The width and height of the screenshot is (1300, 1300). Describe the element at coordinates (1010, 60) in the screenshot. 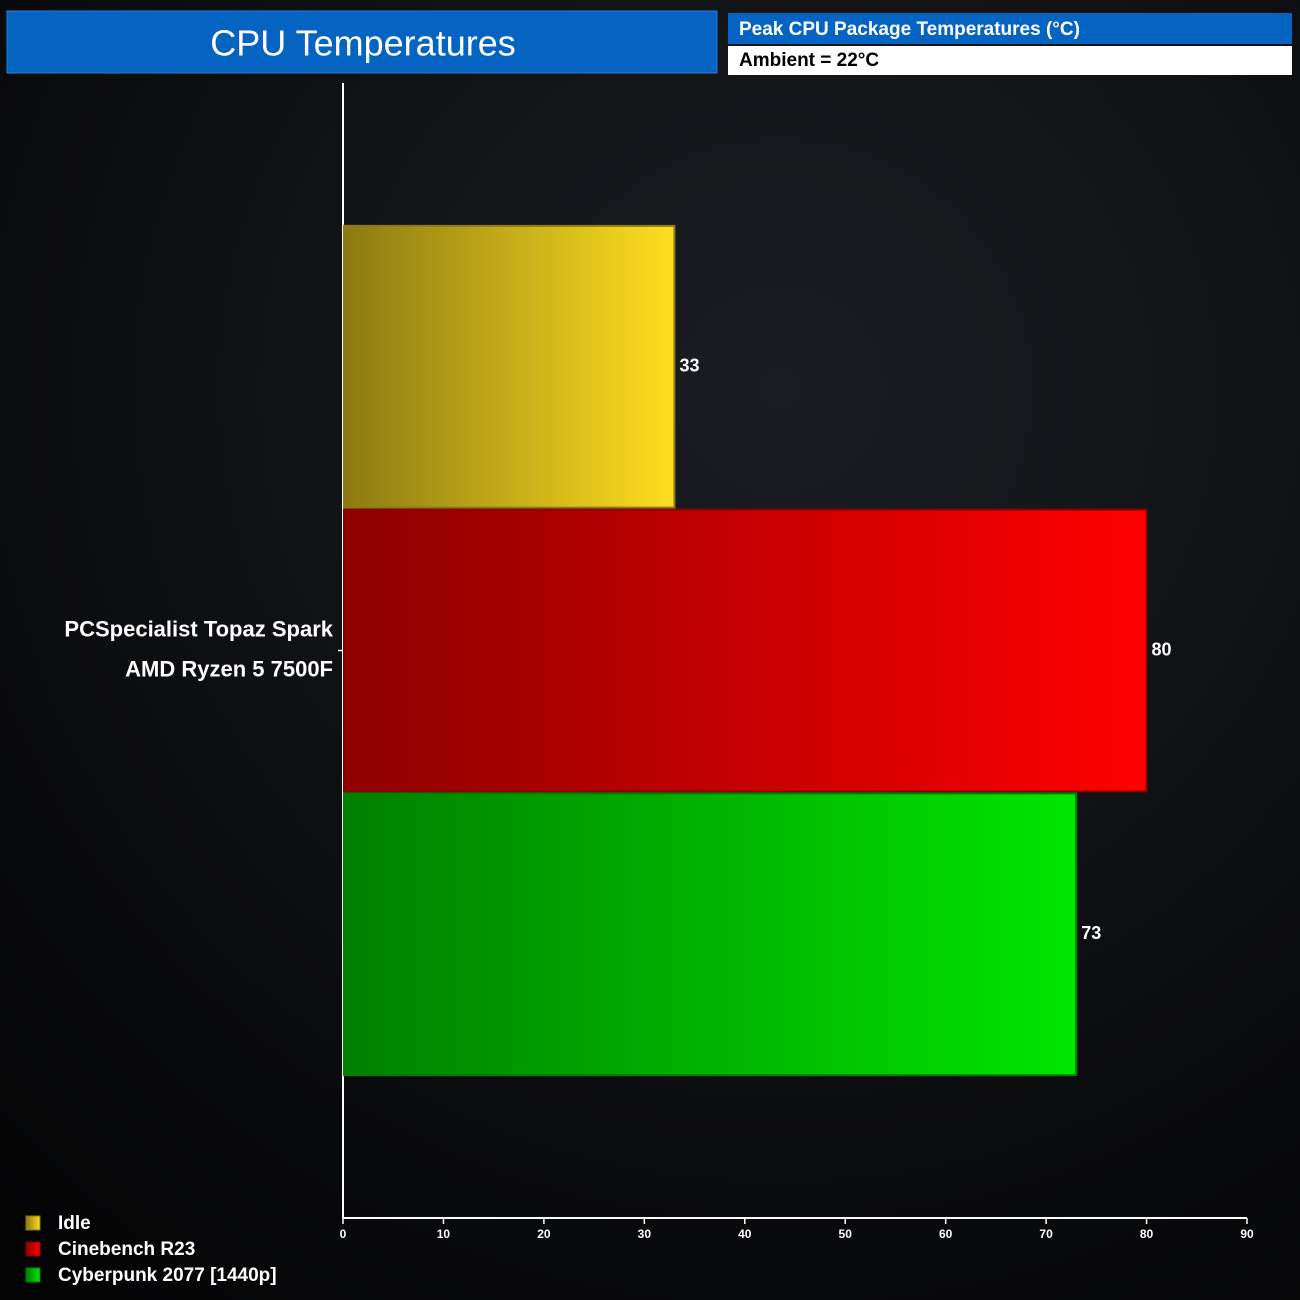

I see `note-box` at that location.